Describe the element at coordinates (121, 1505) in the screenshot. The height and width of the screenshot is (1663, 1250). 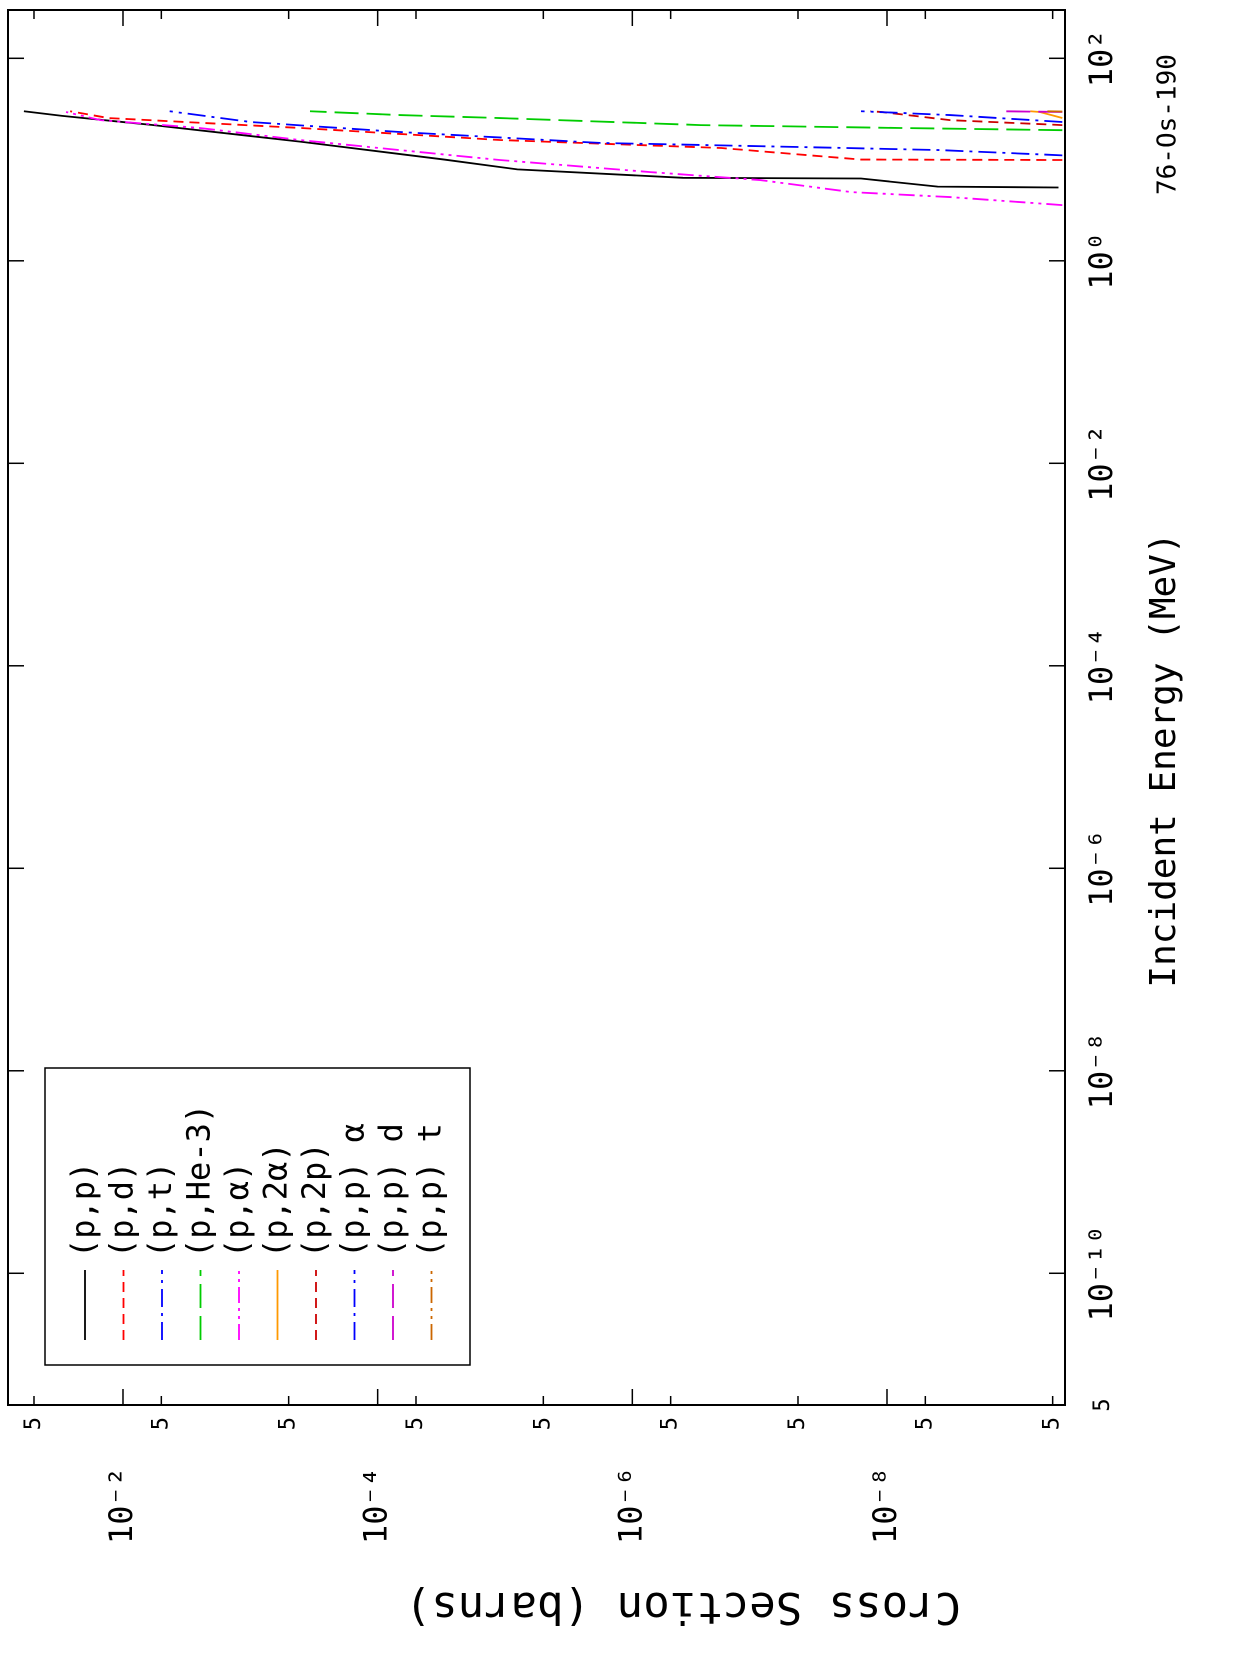
I see `y-tick-label: 10⁻²` at that location.